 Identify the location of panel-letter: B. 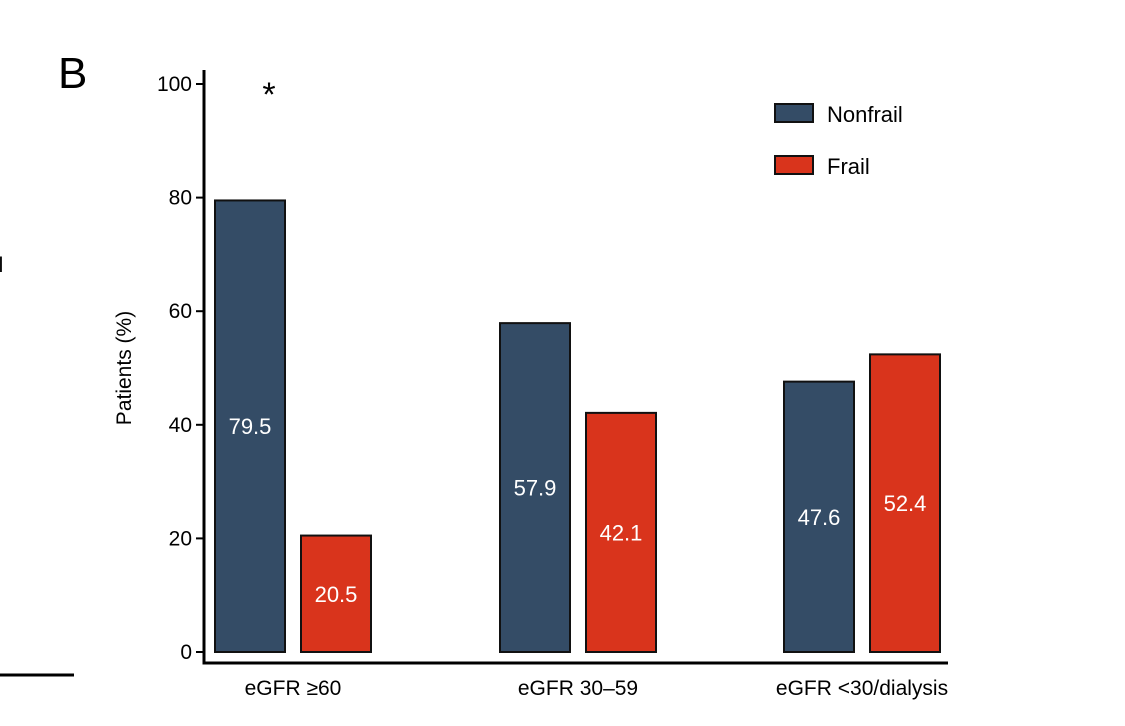
(72, 73).